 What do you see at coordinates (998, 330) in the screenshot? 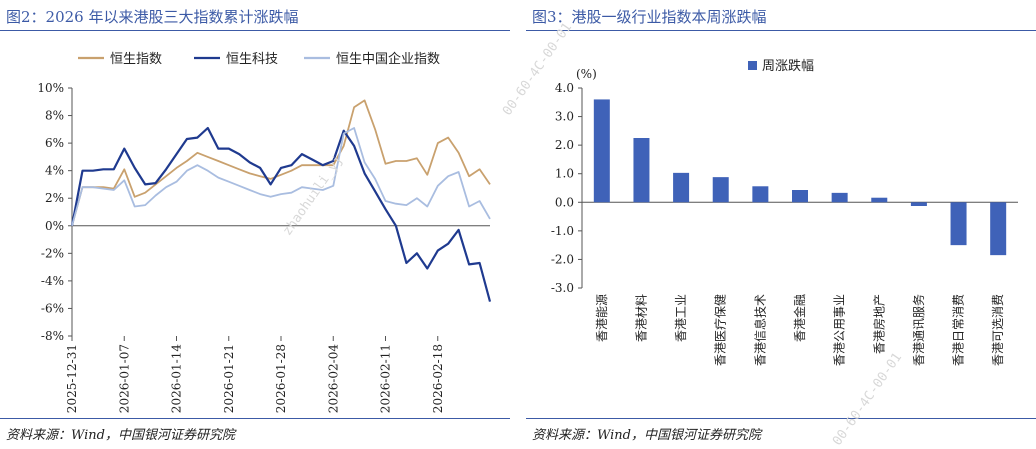
I see `bar-category-label: 香港可选消费` at bounding box center [998, 330].